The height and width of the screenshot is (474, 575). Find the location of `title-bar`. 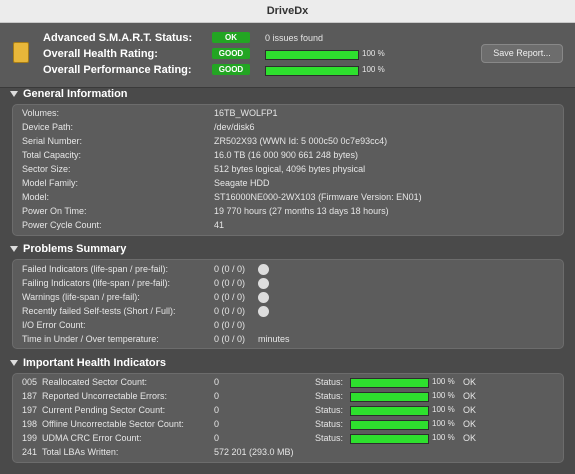

title-bar is located at coordinates (287, 11).